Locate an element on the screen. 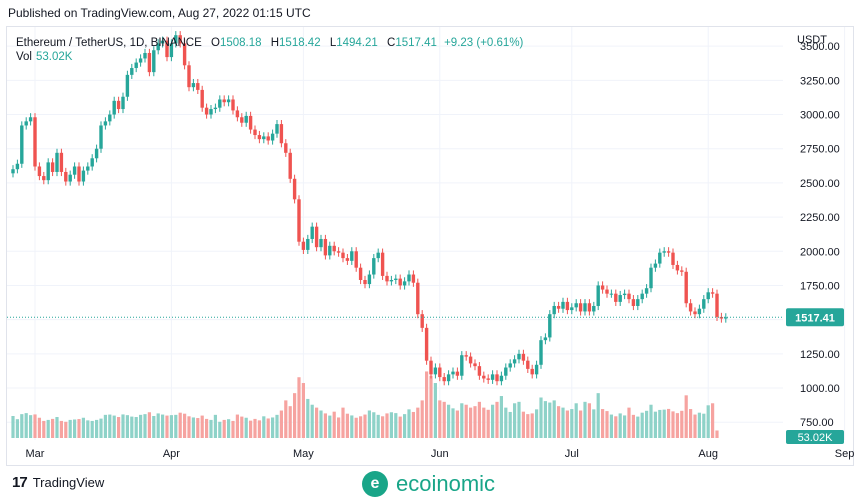 This screenshot has height=499, width=860. currency-label: USDT is located at coordinates (812, 40).